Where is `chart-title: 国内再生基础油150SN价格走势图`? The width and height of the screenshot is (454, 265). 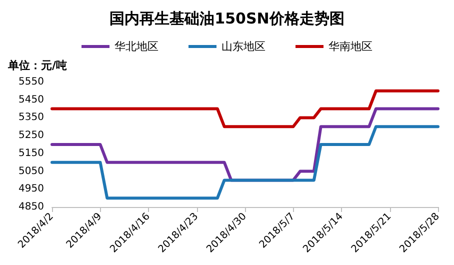 chart-title: 国内再生基础油150SN价格走势图 is located at coordinates (227, 19).